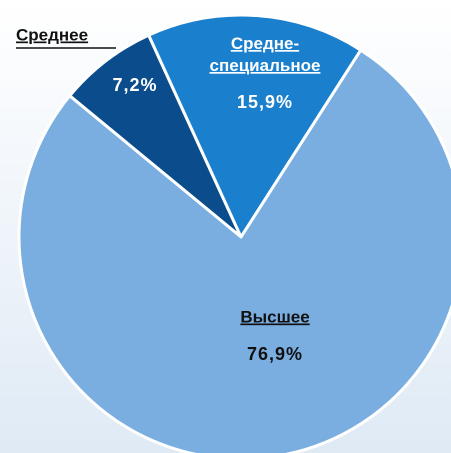 The width and height of the screenshot is (451, 453). I want to click on category-line: Средне-, so click(265, 43).